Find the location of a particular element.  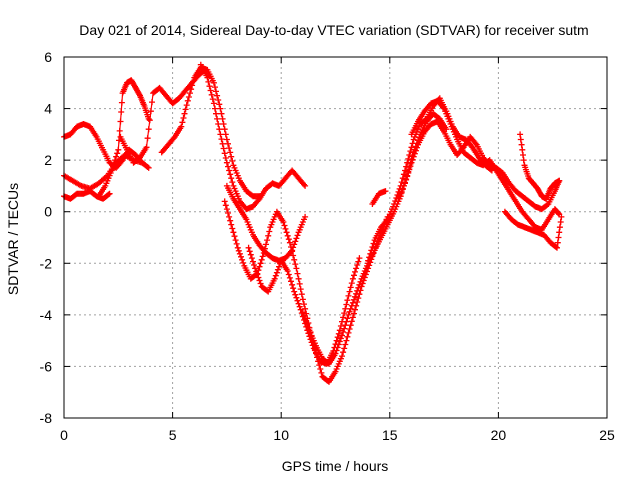

y-tick-label: 0 is located at coordinates (48, 212).